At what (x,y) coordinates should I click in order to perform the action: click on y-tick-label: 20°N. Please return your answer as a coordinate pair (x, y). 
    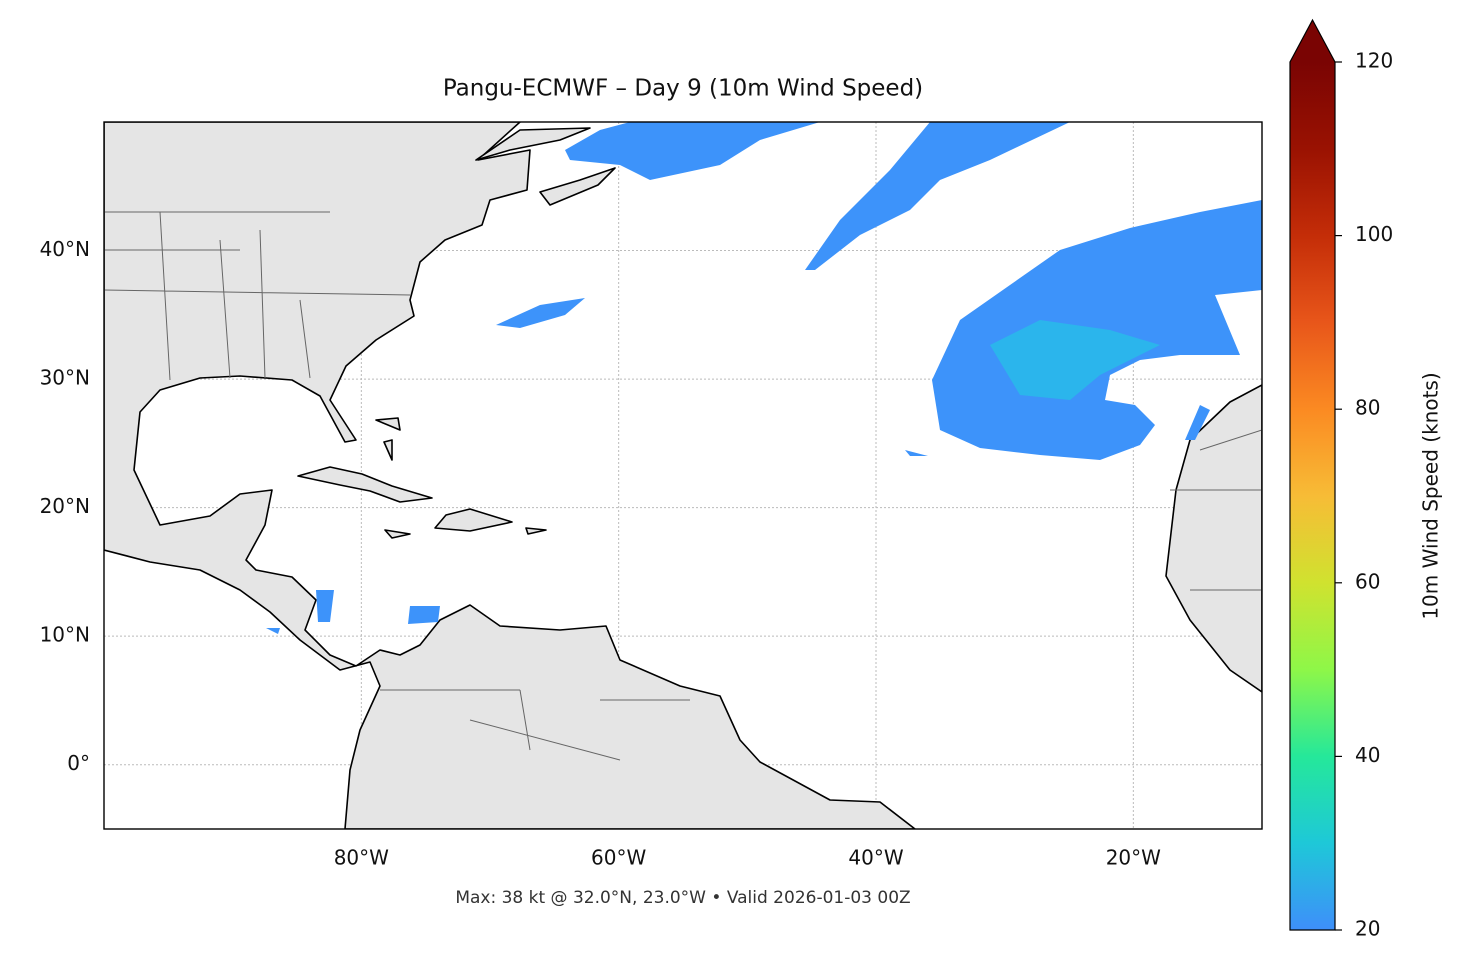
    Looking at the image, I should click on (65, 506).